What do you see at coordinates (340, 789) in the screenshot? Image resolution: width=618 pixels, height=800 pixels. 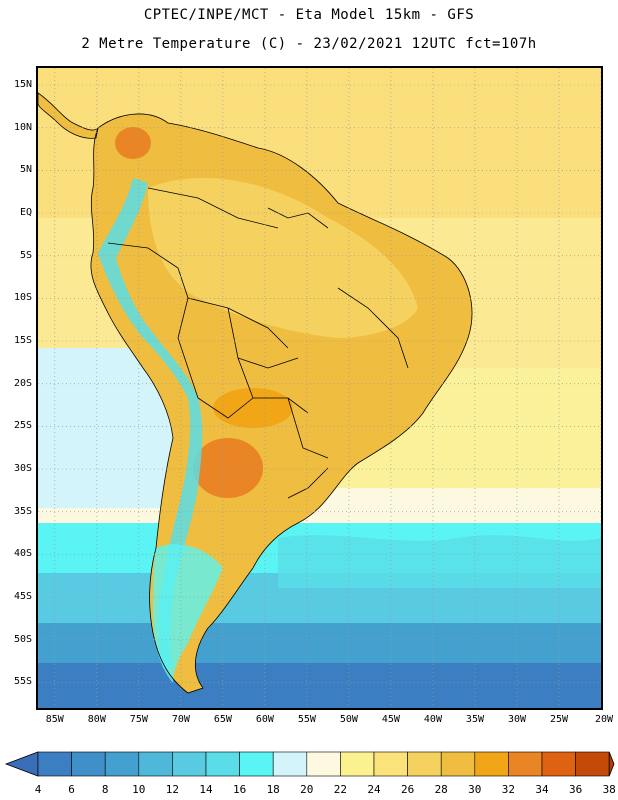 I see `colorbar-tick-label: 22` at bounding box center [340, 789].